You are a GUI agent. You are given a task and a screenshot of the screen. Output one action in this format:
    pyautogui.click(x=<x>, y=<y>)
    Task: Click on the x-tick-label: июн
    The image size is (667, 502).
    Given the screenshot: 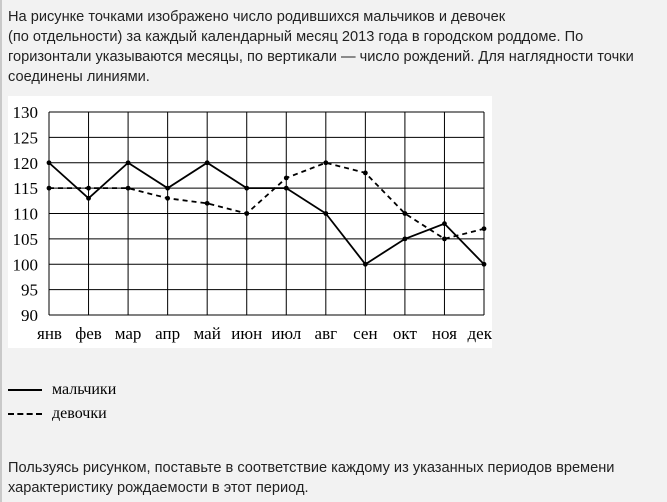 What is the action you would take?
    pyautogui.click(x=246, y=333)
    